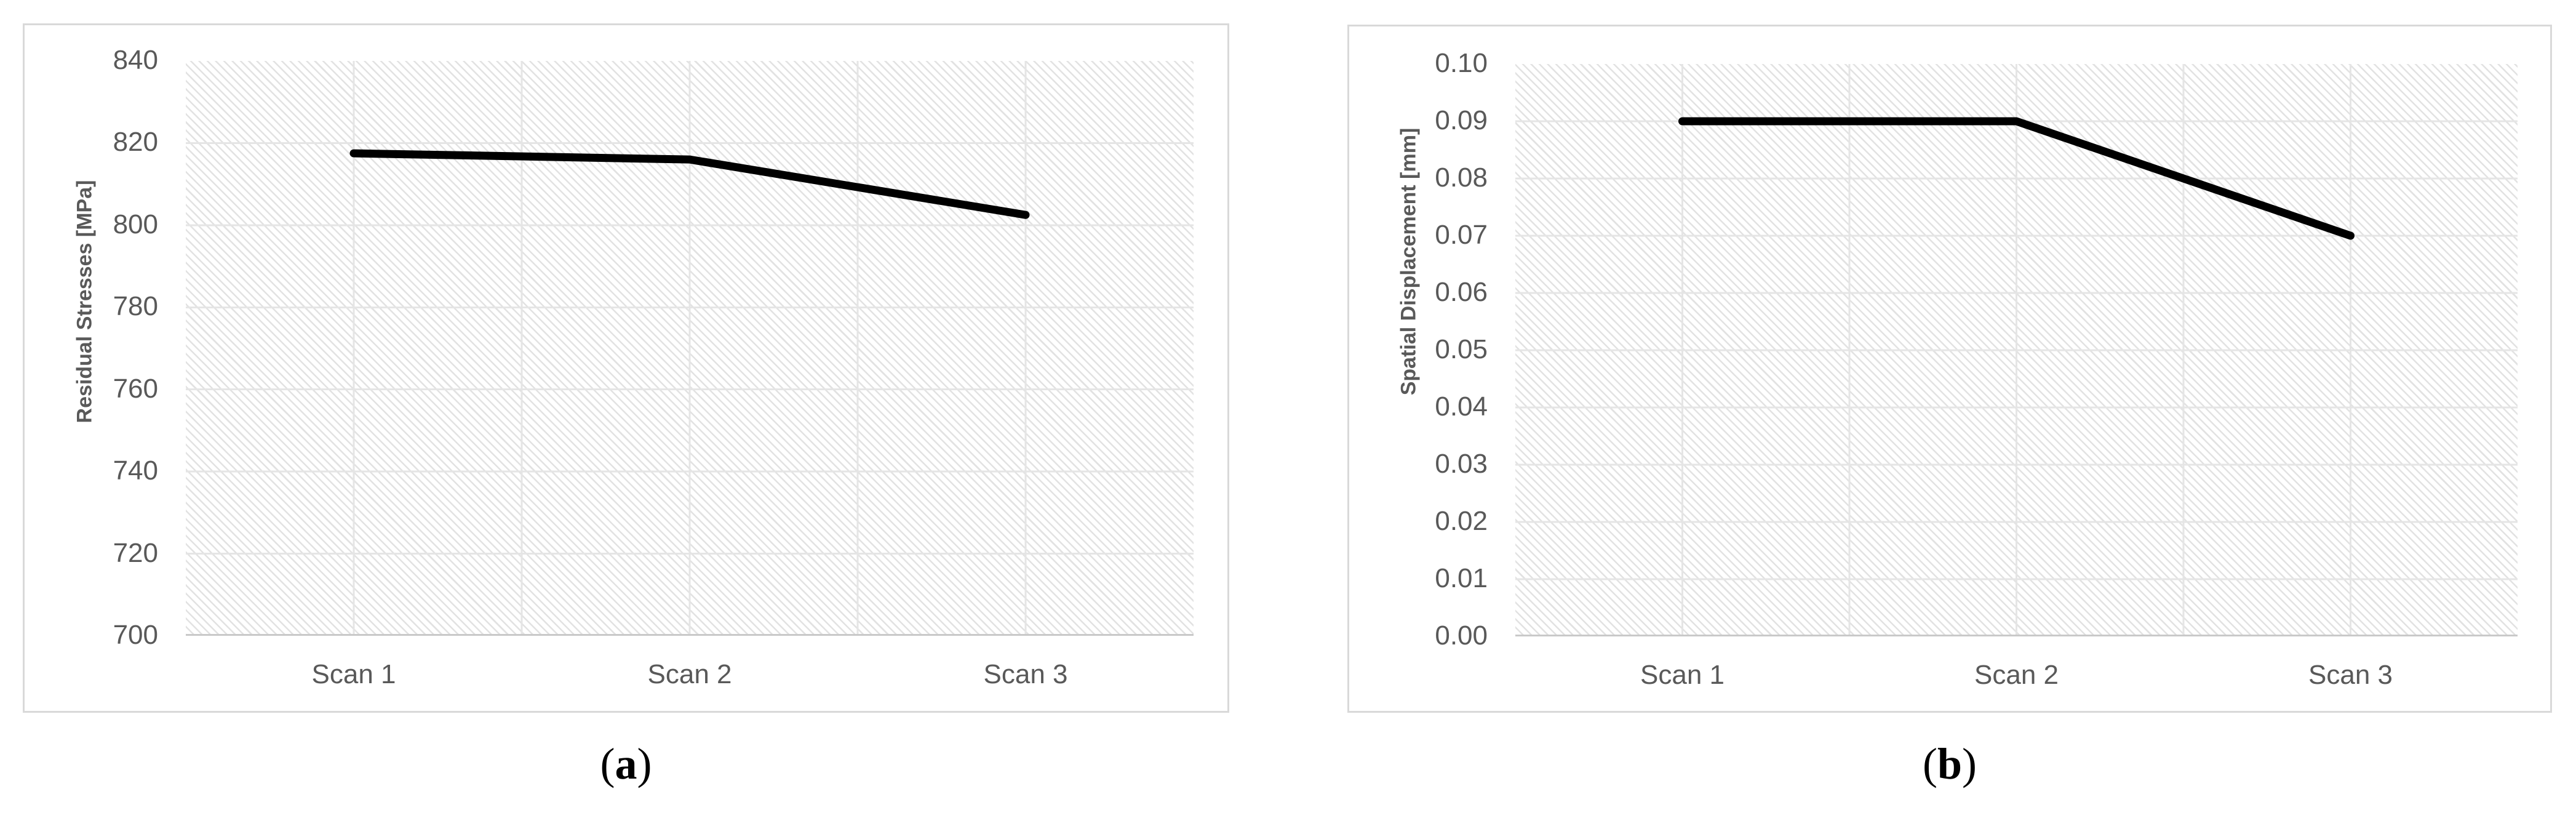 This screenshot has height=818, width=2576. Describe the element at coordinates (1969, 763) in the screenshot. I see `caption-b-close-paren: )` at that location.